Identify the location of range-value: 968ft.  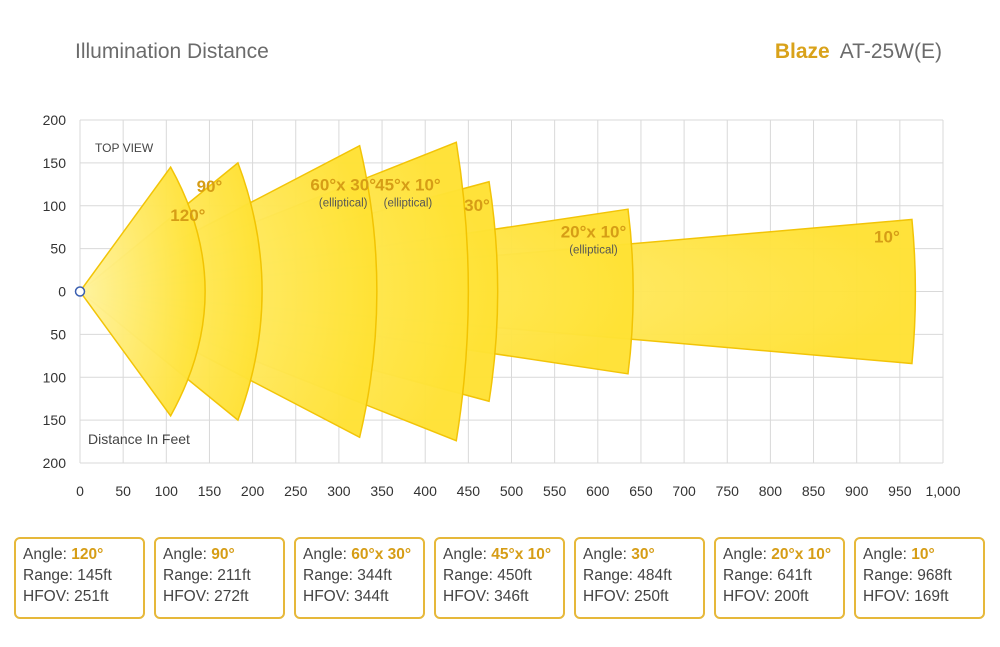
(934, 575).